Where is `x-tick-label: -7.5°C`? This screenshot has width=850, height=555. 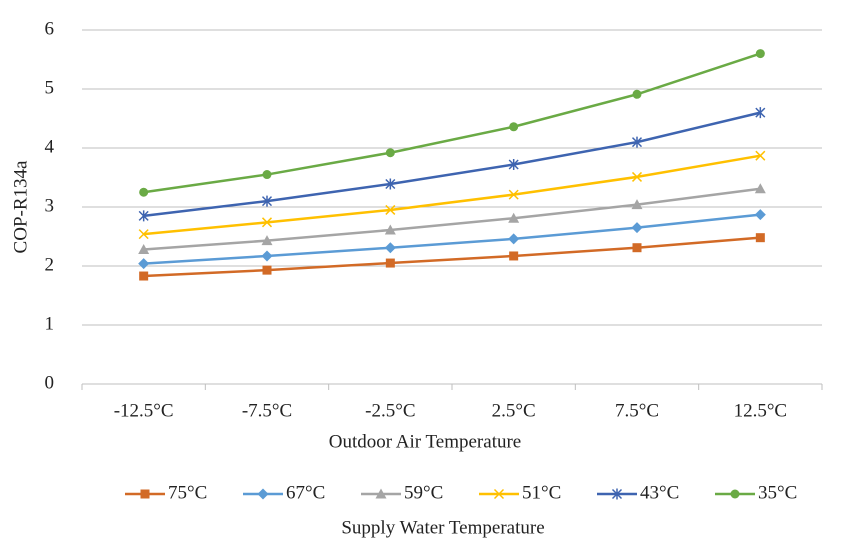
x-tick-label: -7.5°C is located at coordinates (267, 410).